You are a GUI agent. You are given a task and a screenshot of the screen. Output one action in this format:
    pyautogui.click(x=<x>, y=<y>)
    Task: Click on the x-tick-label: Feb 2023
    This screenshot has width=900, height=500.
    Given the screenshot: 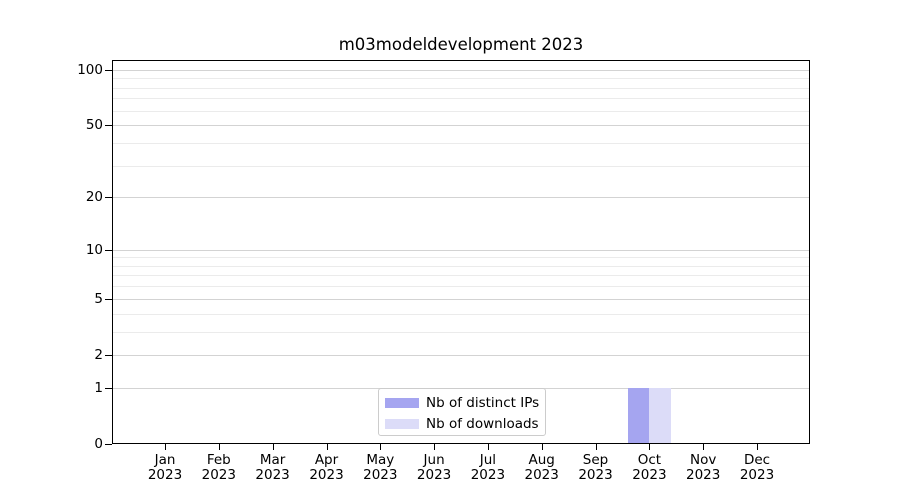 What is the action you would take?
    pyautogui.click(x=219, y=468)
    